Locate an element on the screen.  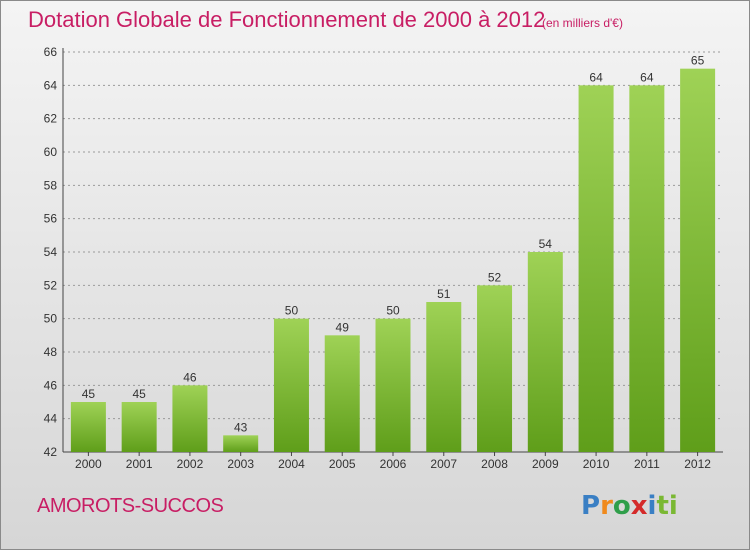
x-tick-label: 2003 is located at coordinates (240, 464).